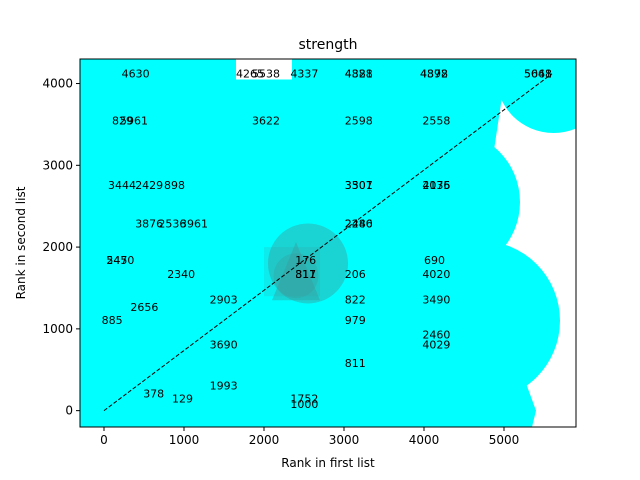  I want to click on point-label: 3961, so click(194, 223).